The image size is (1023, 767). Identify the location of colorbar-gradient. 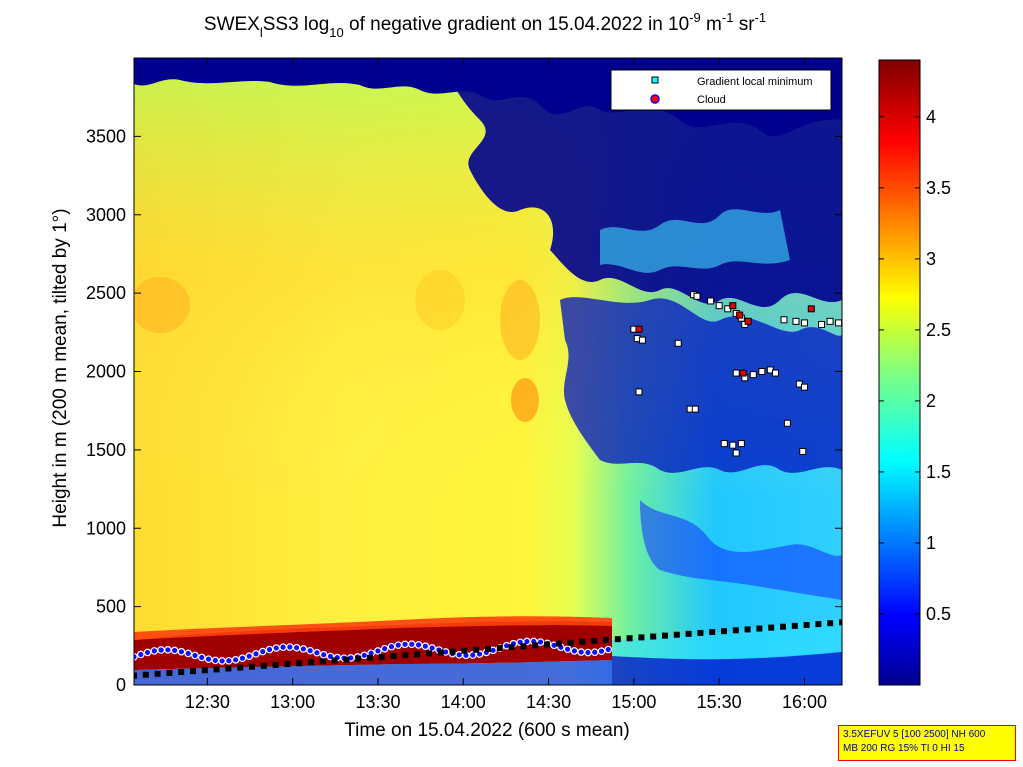
(899, 372).